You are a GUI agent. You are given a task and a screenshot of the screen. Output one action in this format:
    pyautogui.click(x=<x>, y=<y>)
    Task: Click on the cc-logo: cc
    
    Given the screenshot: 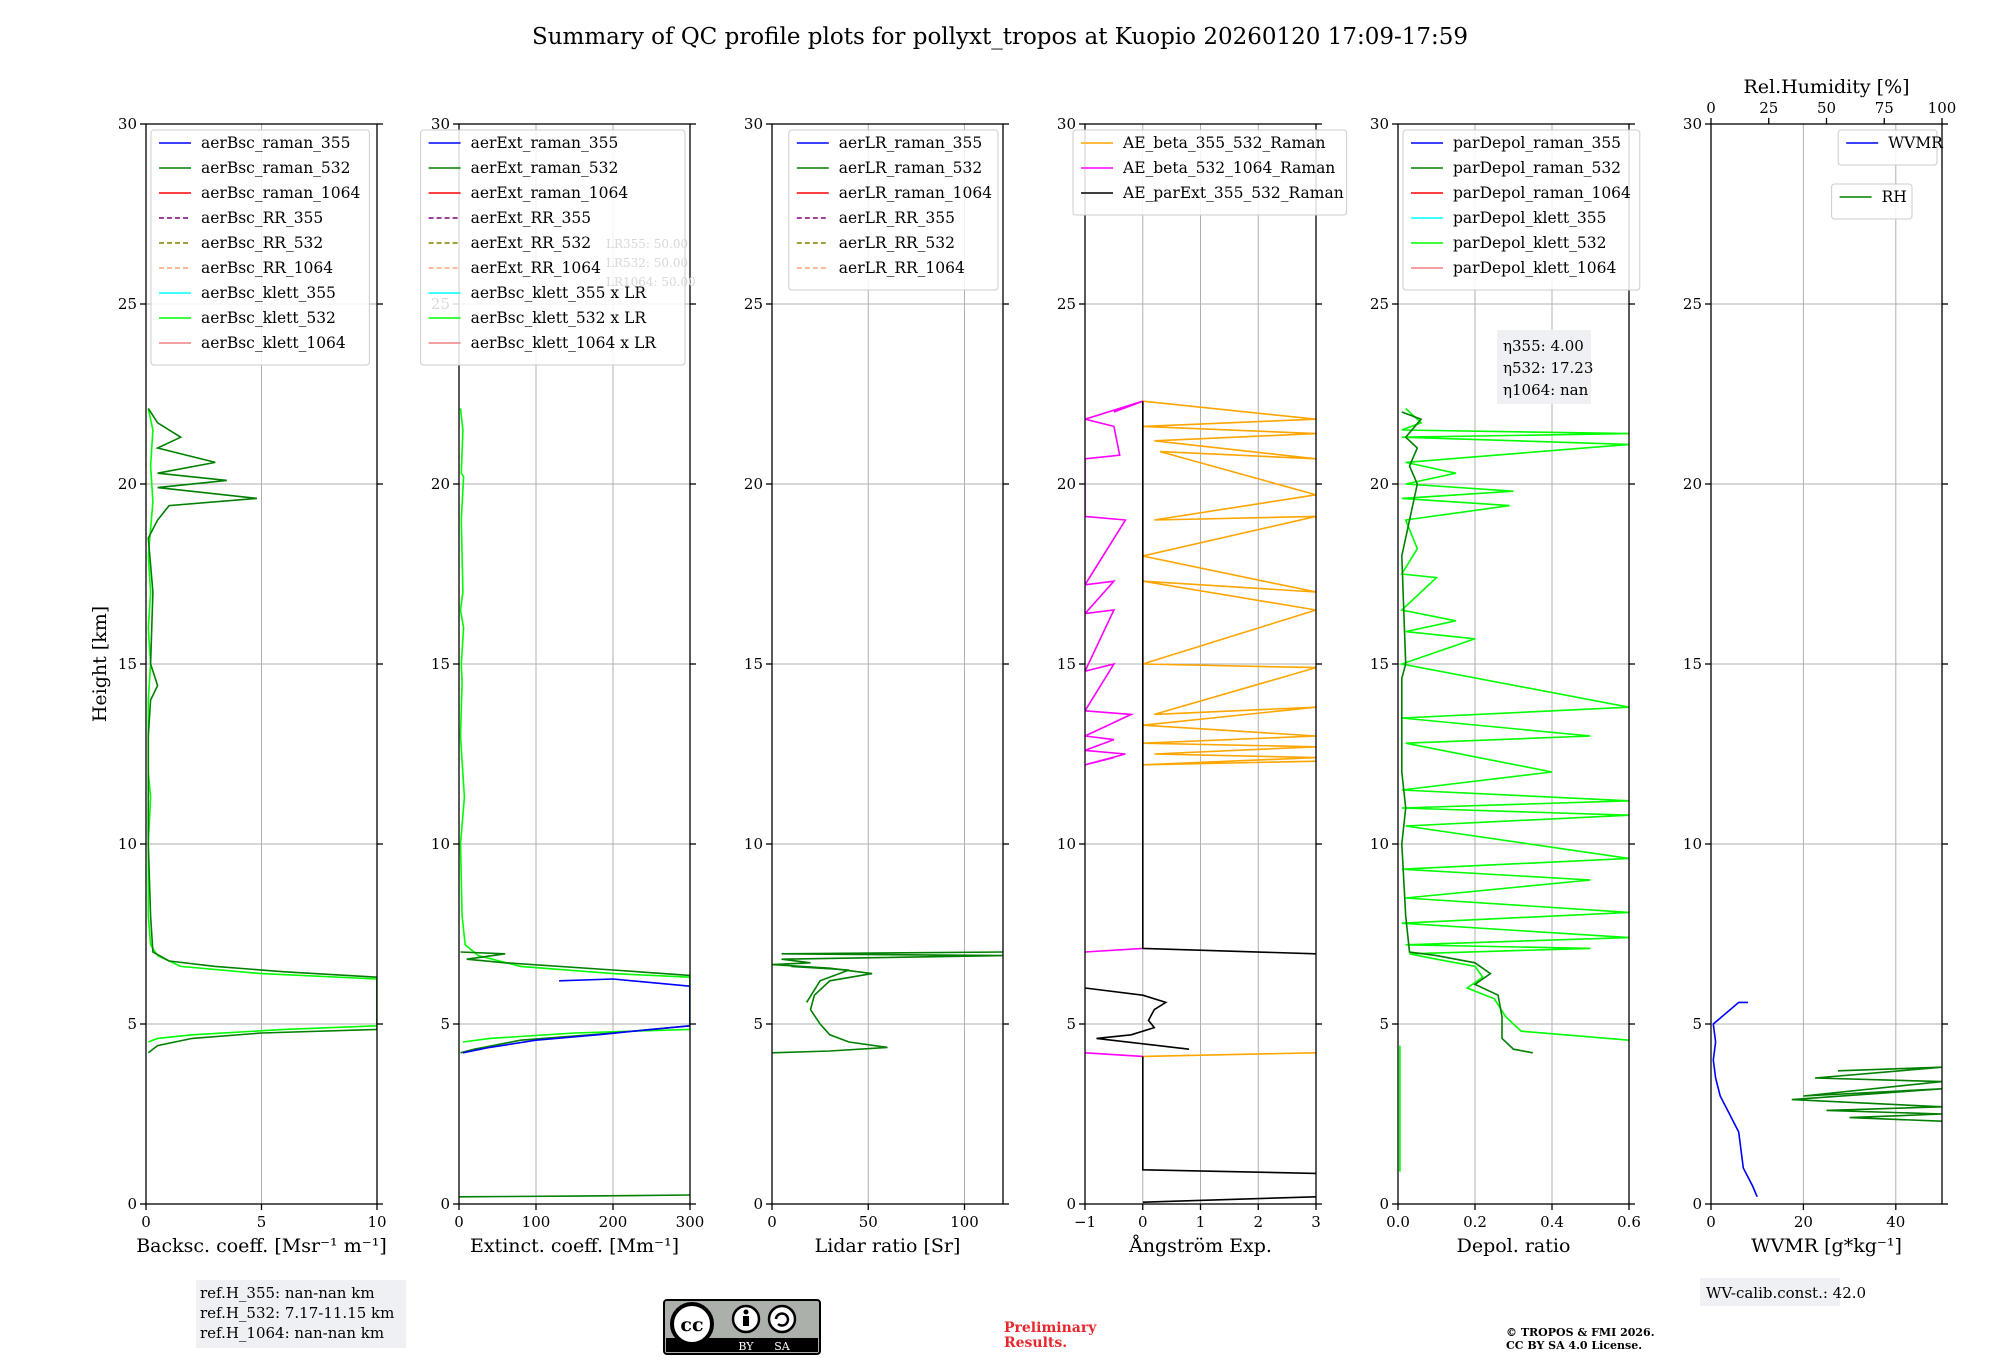 What is the action you would take?
    pyautogui.click(x=691, y=1325)
    